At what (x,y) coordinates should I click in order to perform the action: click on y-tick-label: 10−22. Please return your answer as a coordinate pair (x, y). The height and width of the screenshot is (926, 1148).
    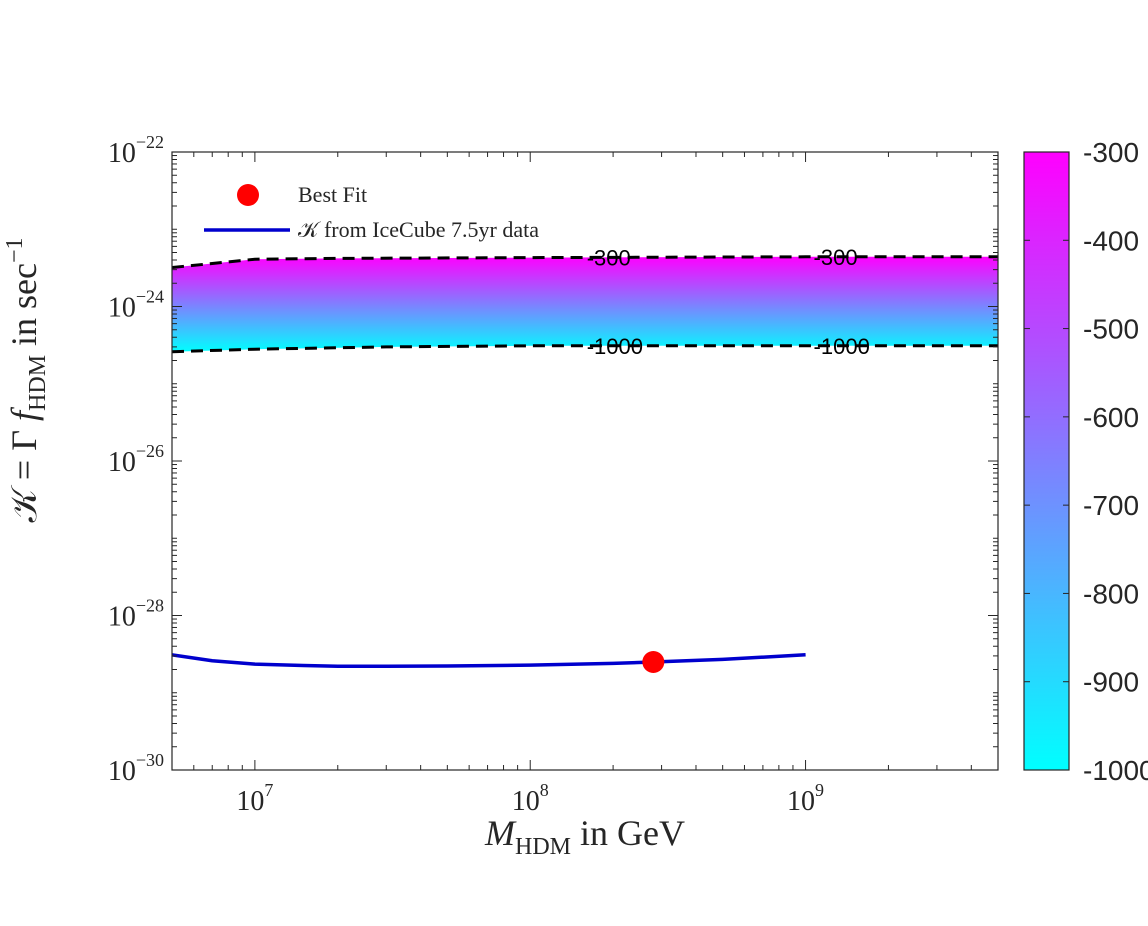
    Looking at the image, I should click on (136, 150).